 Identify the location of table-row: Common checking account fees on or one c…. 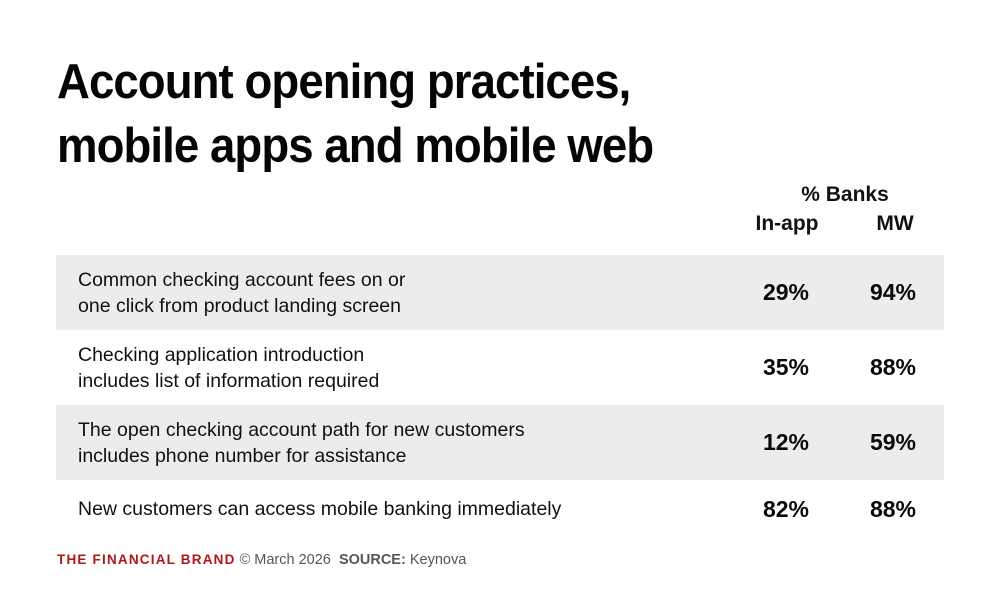
(500, 292).